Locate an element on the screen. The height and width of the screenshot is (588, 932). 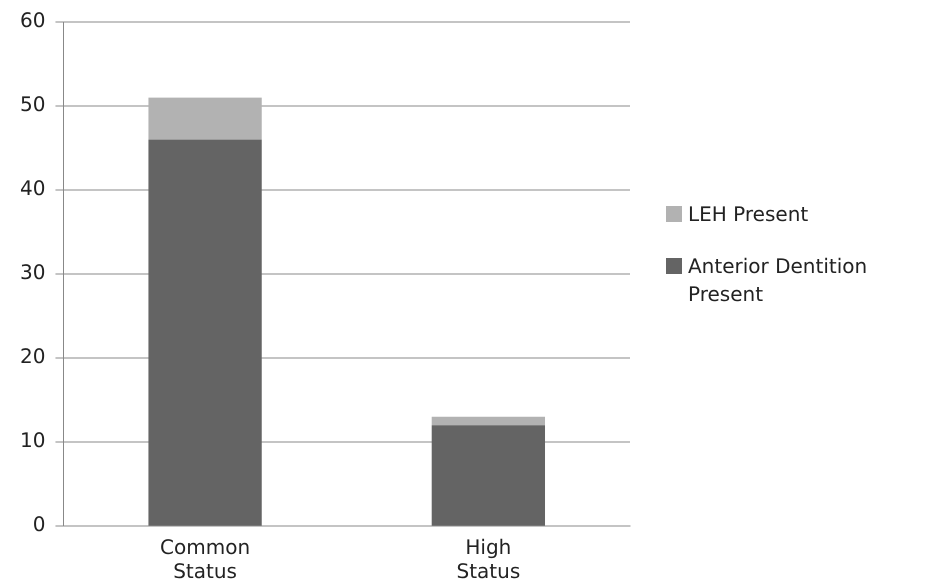
x-tick-label: High Status is located at coordinates (488, 559).